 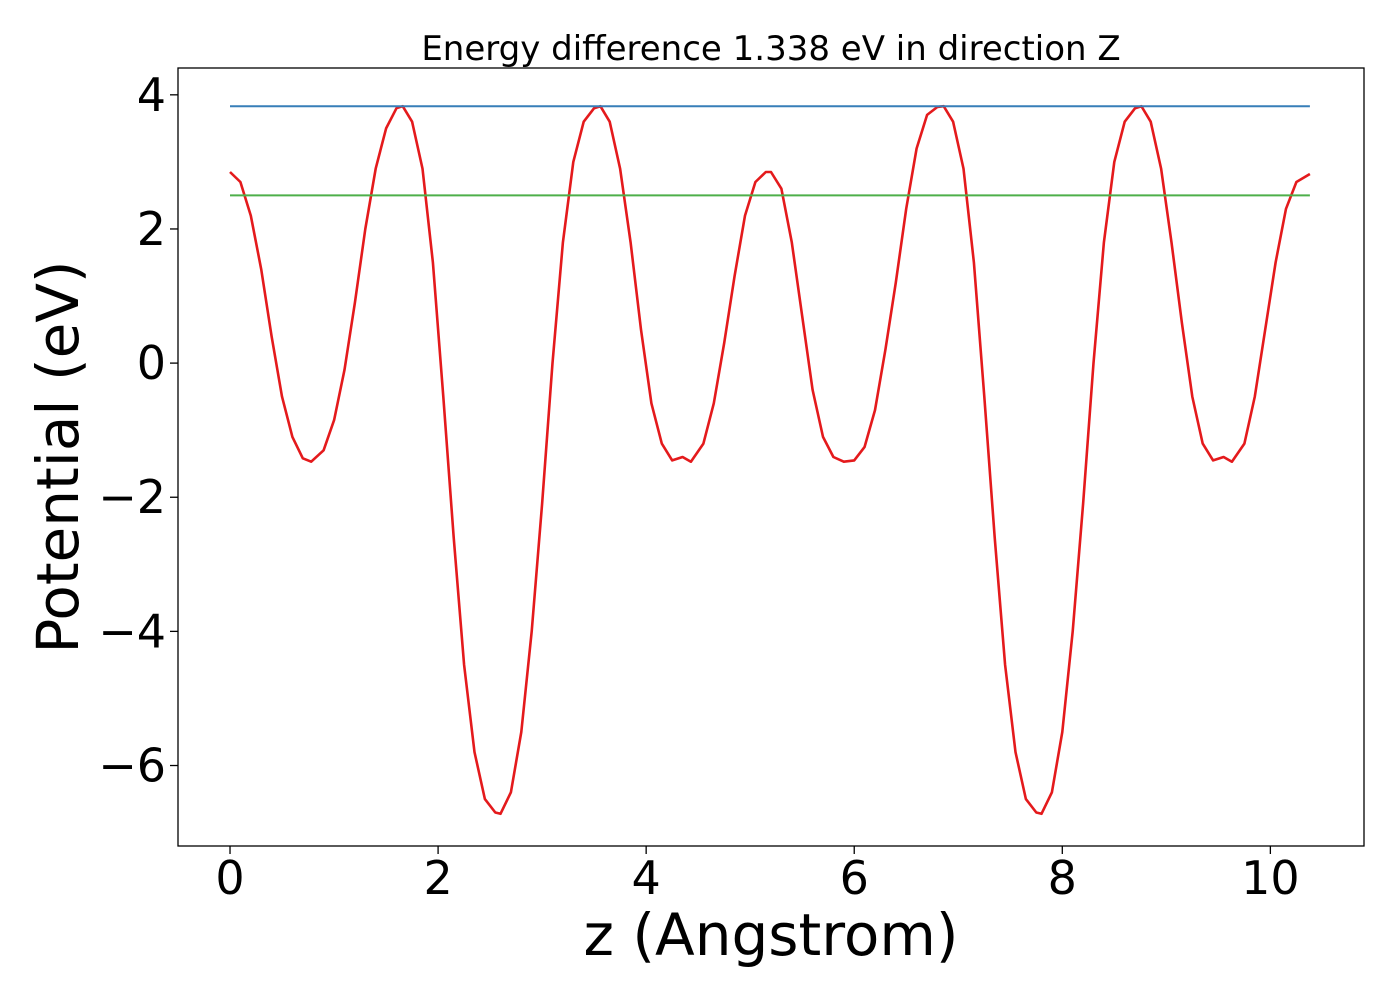 I want to click on y-tick-label: 4, so click(x=151, y=95).